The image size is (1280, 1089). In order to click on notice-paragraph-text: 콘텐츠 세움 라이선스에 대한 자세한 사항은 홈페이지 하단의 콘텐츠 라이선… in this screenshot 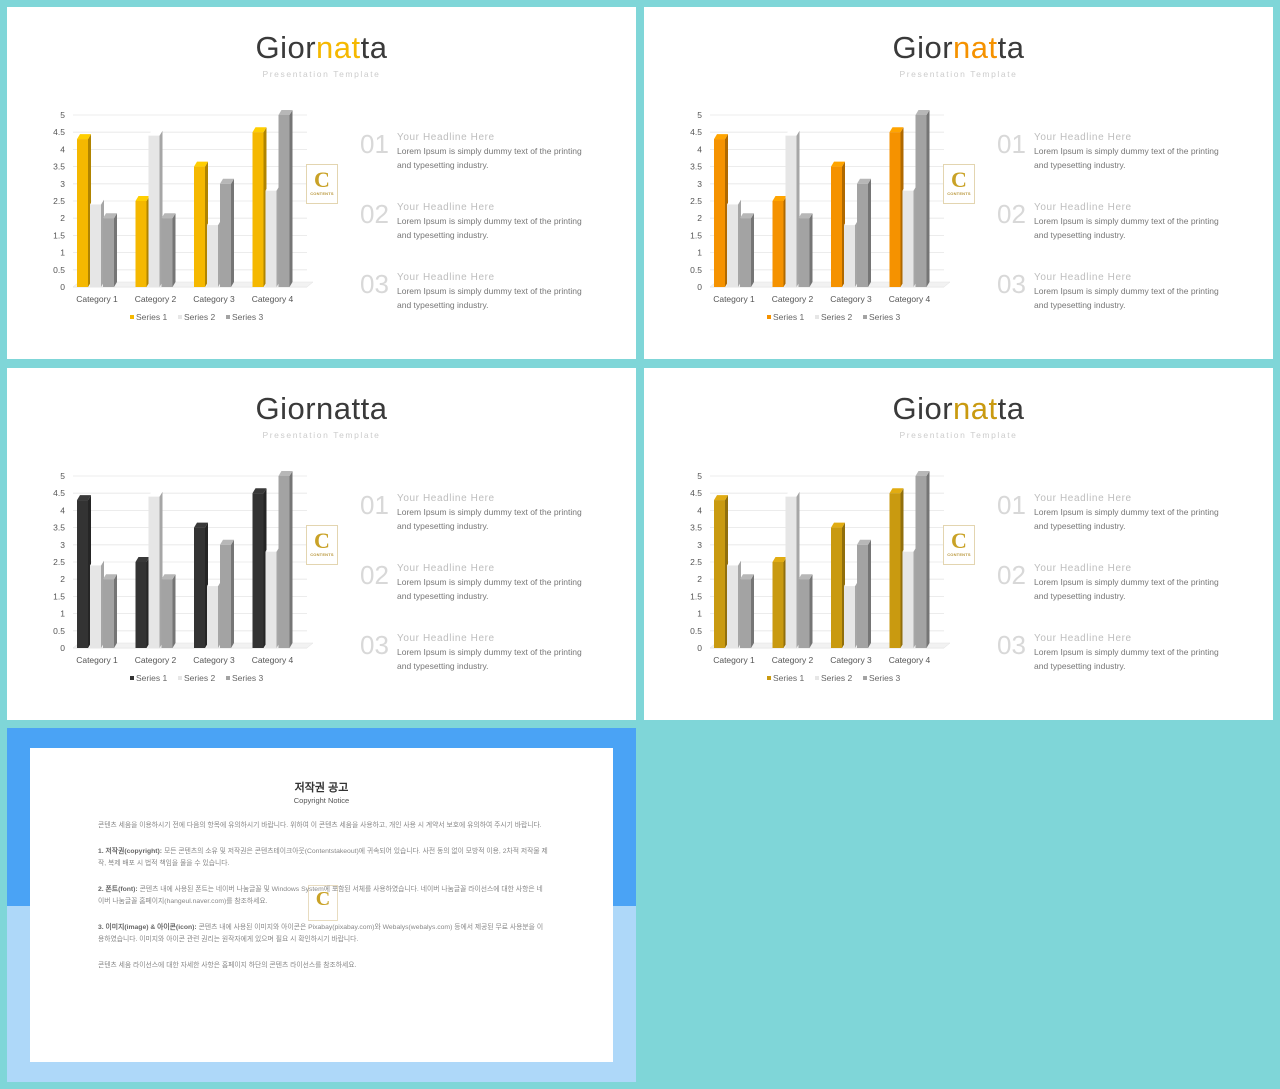, I will do `click(227, 965)`.